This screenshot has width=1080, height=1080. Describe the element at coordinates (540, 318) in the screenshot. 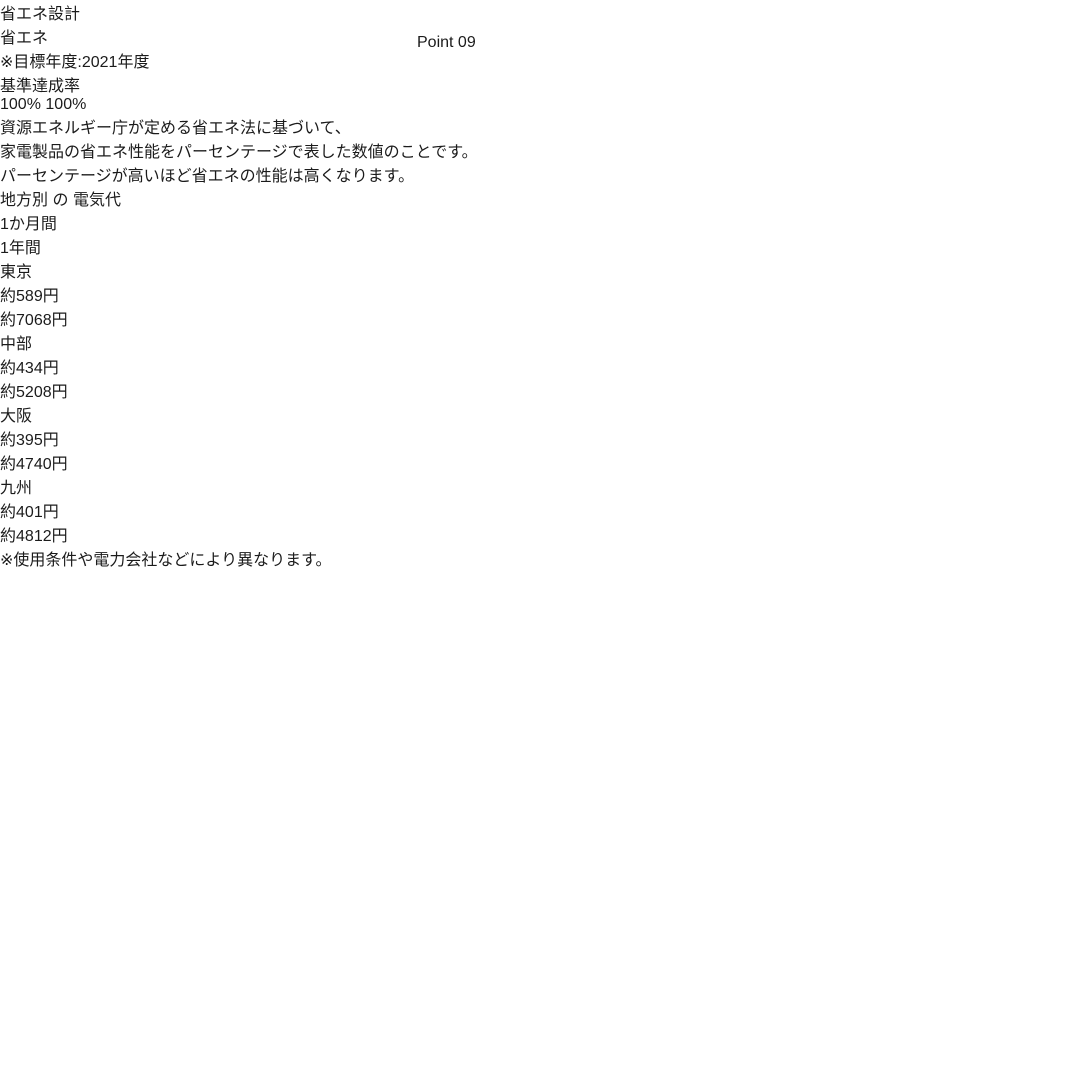

I see `cell-tokyo-year: 約7068円` at that location.